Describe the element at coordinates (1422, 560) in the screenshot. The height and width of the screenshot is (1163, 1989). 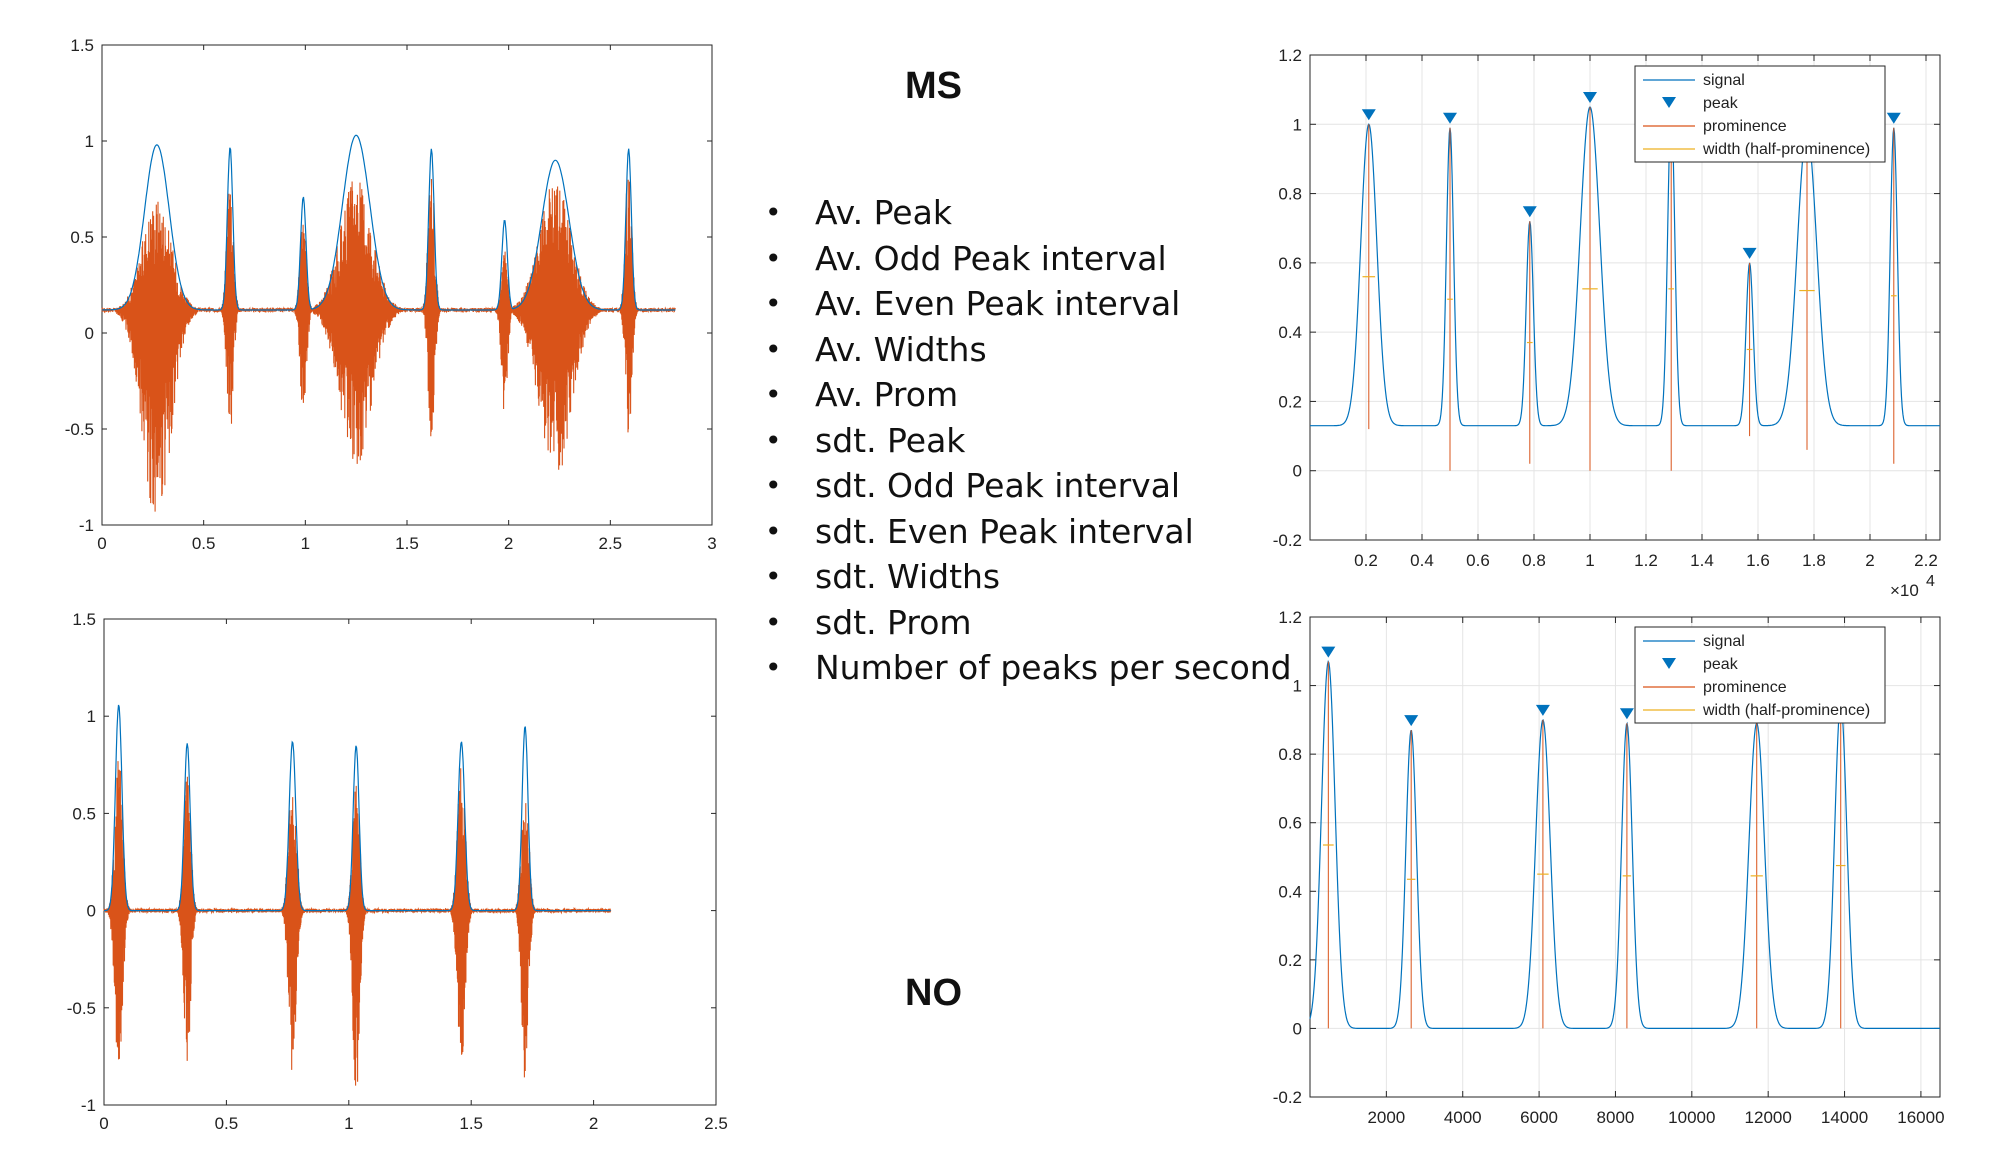
I see `x-tick-label: 0.4` at that location.